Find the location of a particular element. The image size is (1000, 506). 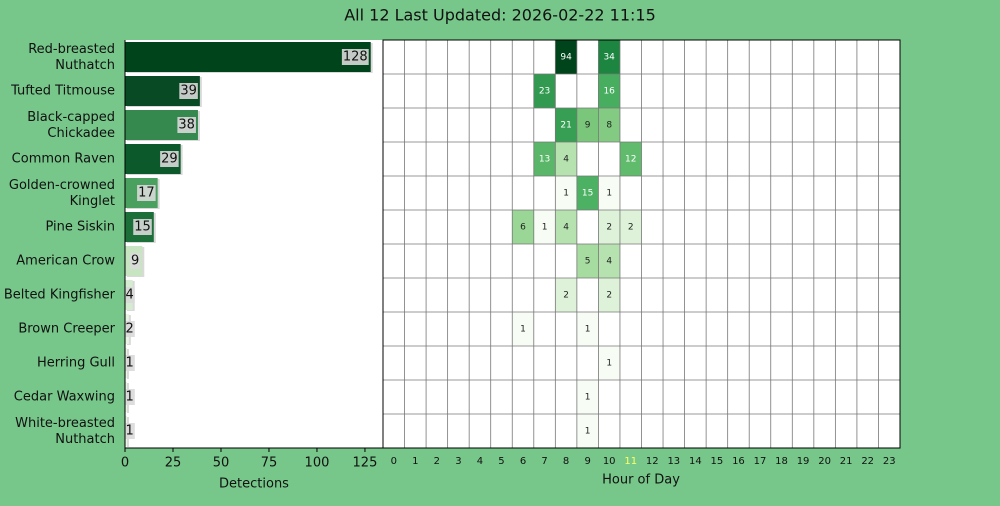

x-tick-label: 13 is located at coordinates (673, 461).